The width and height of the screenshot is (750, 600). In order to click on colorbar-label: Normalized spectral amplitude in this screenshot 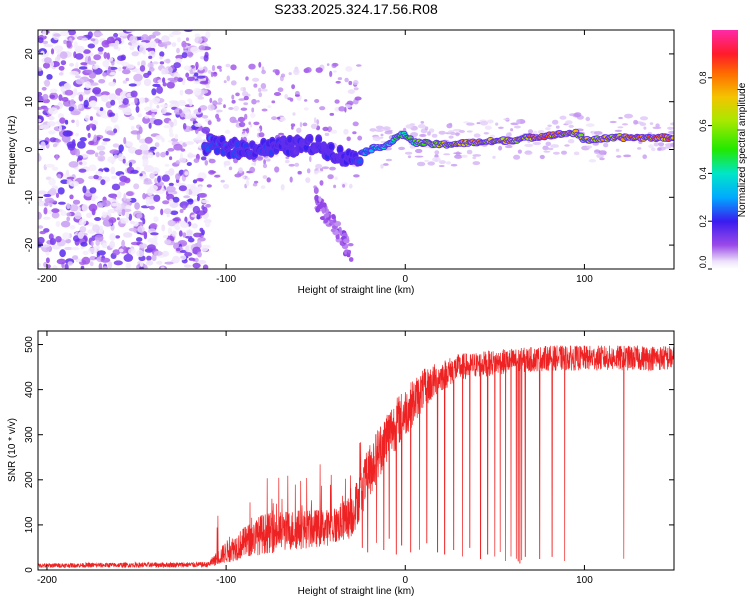, I will do `click(742, 149)`.